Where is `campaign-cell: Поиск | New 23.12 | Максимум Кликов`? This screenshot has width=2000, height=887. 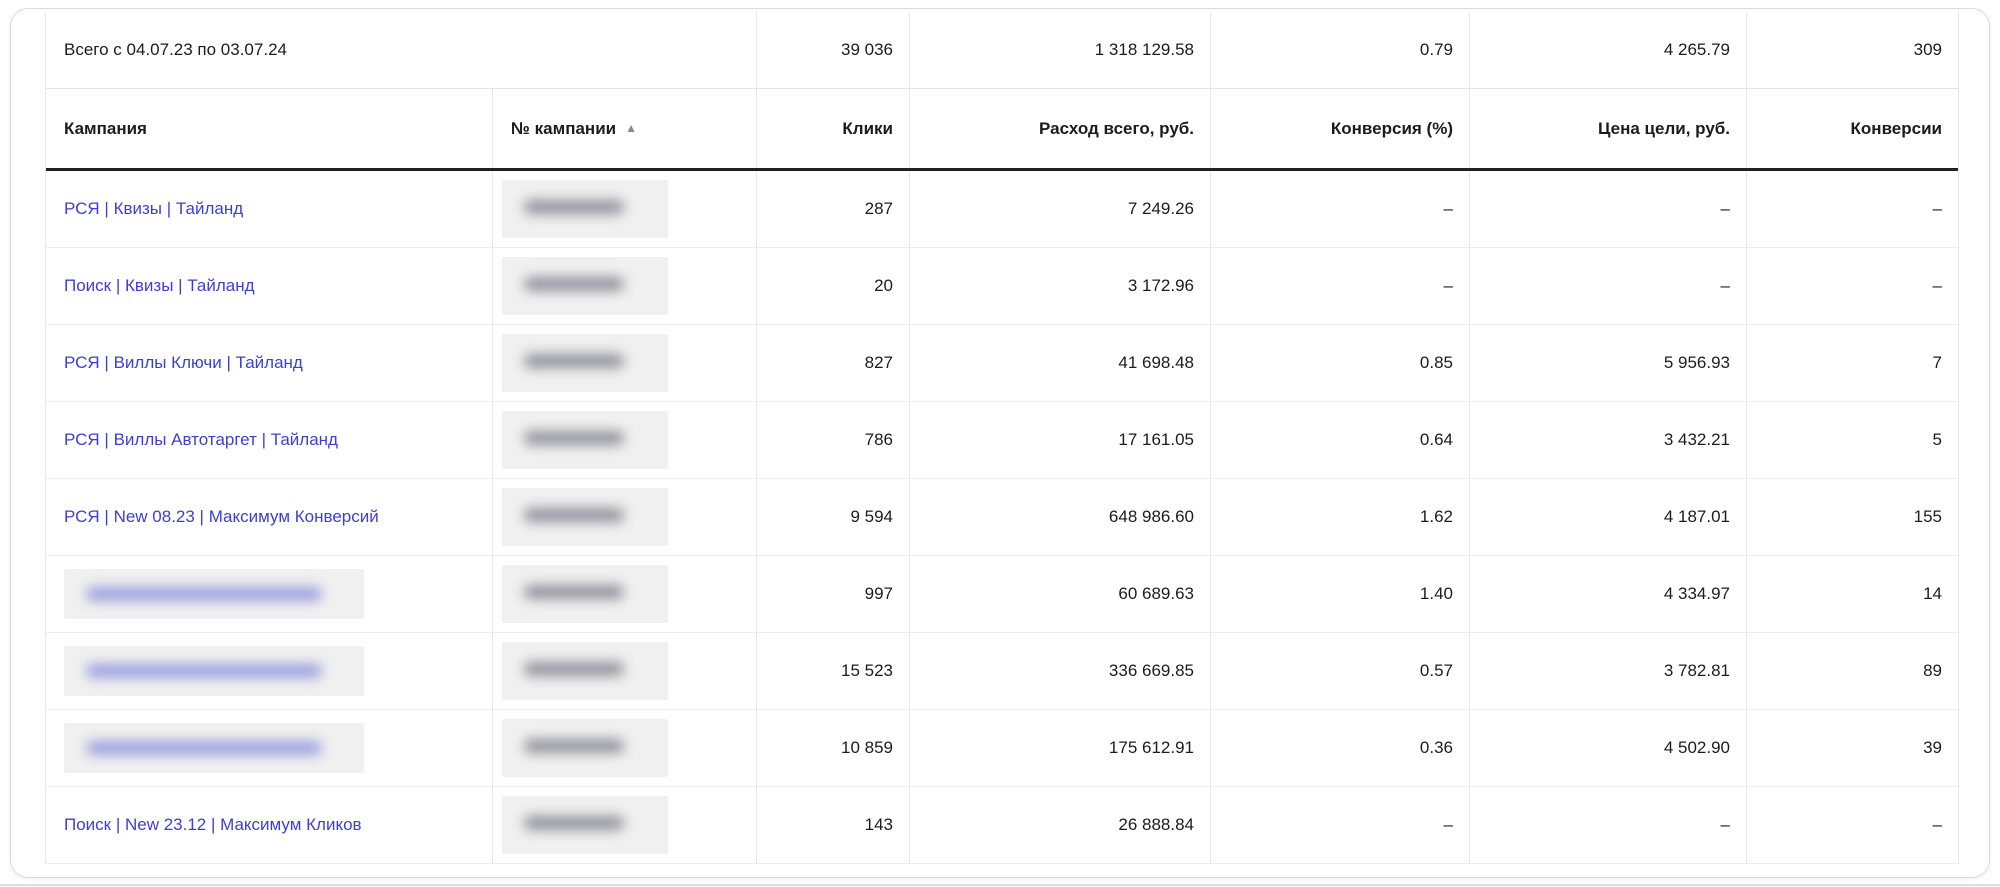 campaign-cell: Поиск | New 23.12 | Максимум Кликов is located at coordinates (269, 825).